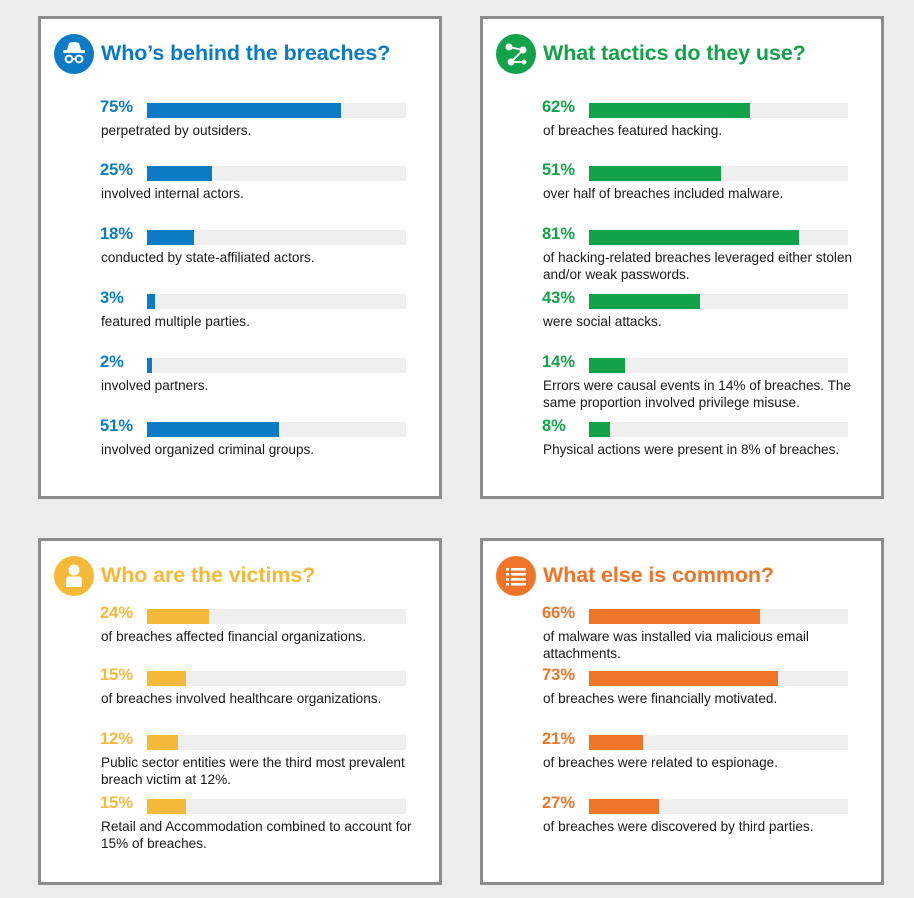 The width and height of the screenshot is (914, 898). What do you see at coordinates (208, 575) in the screenshot?
I see `panel-title: Who are the victims?` at bounding box center [208, 575].